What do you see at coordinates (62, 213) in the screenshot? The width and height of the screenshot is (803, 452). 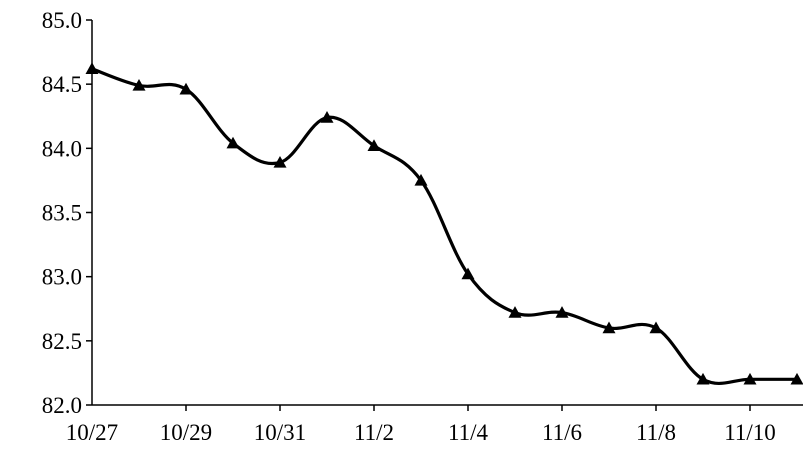 I see `y-tick-label: 83.5` at bounding box center [62, 213].